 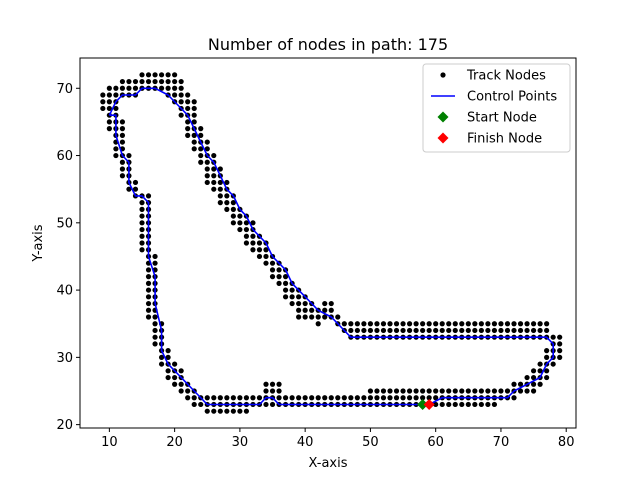 I want to click on x-tick-label: 30, so click(x=240, y=442).